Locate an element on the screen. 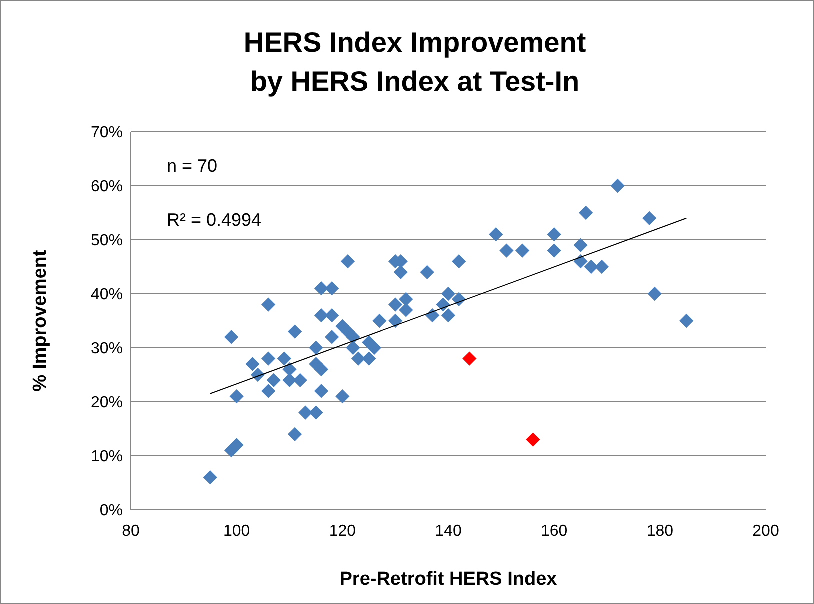 Image resolution: width=814 pixels, height=604 pixels. y-tick-label: 20% is located at coordinates (106, 403).